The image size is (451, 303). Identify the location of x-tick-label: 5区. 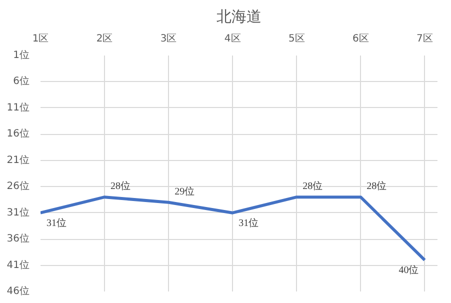
(296, 39).